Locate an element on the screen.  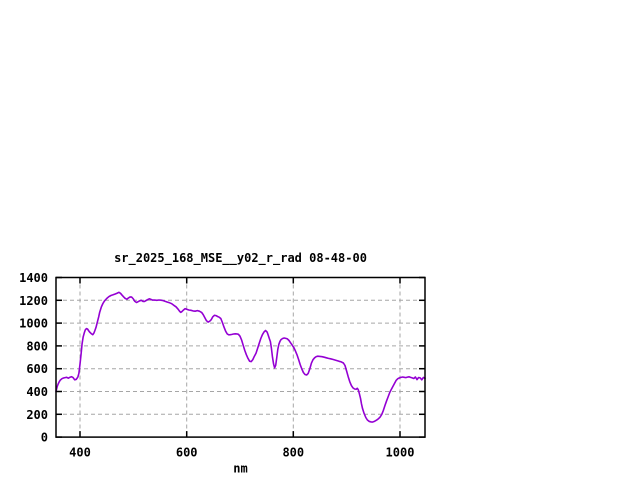
y-tick-label: 0 is located at coordinates (44, 438).